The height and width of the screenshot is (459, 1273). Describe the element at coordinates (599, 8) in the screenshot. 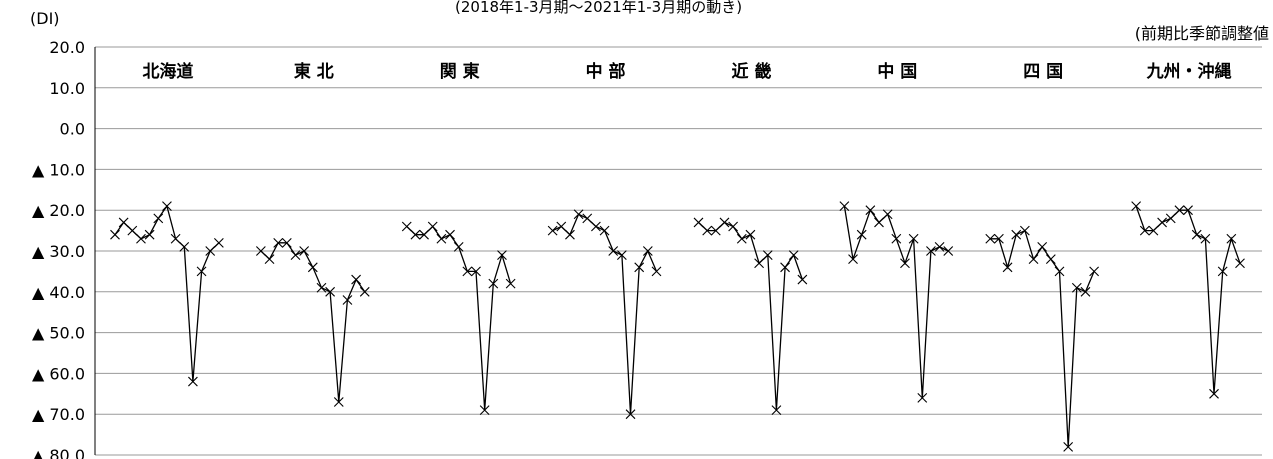

I see `chart-subtitle: (2018年1-3月期〜2021年1-3月期の動き)` at that location.